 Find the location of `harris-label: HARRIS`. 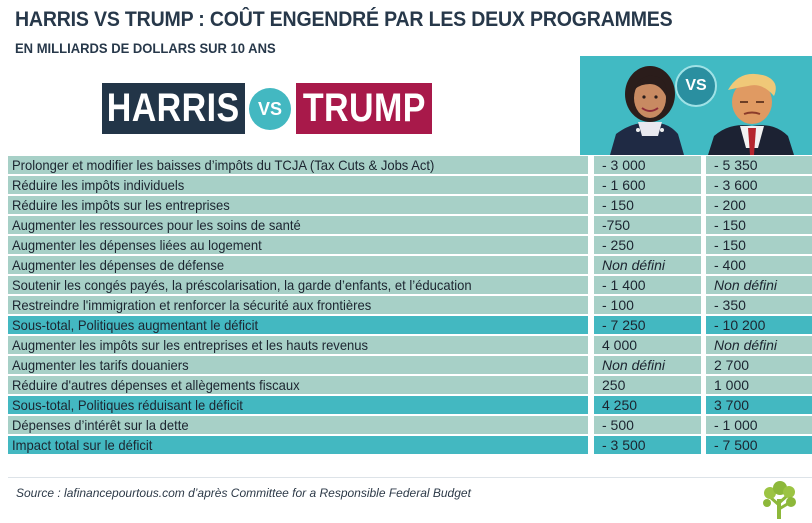

harris-label: HARRIS is located at coordinates (173, 108).